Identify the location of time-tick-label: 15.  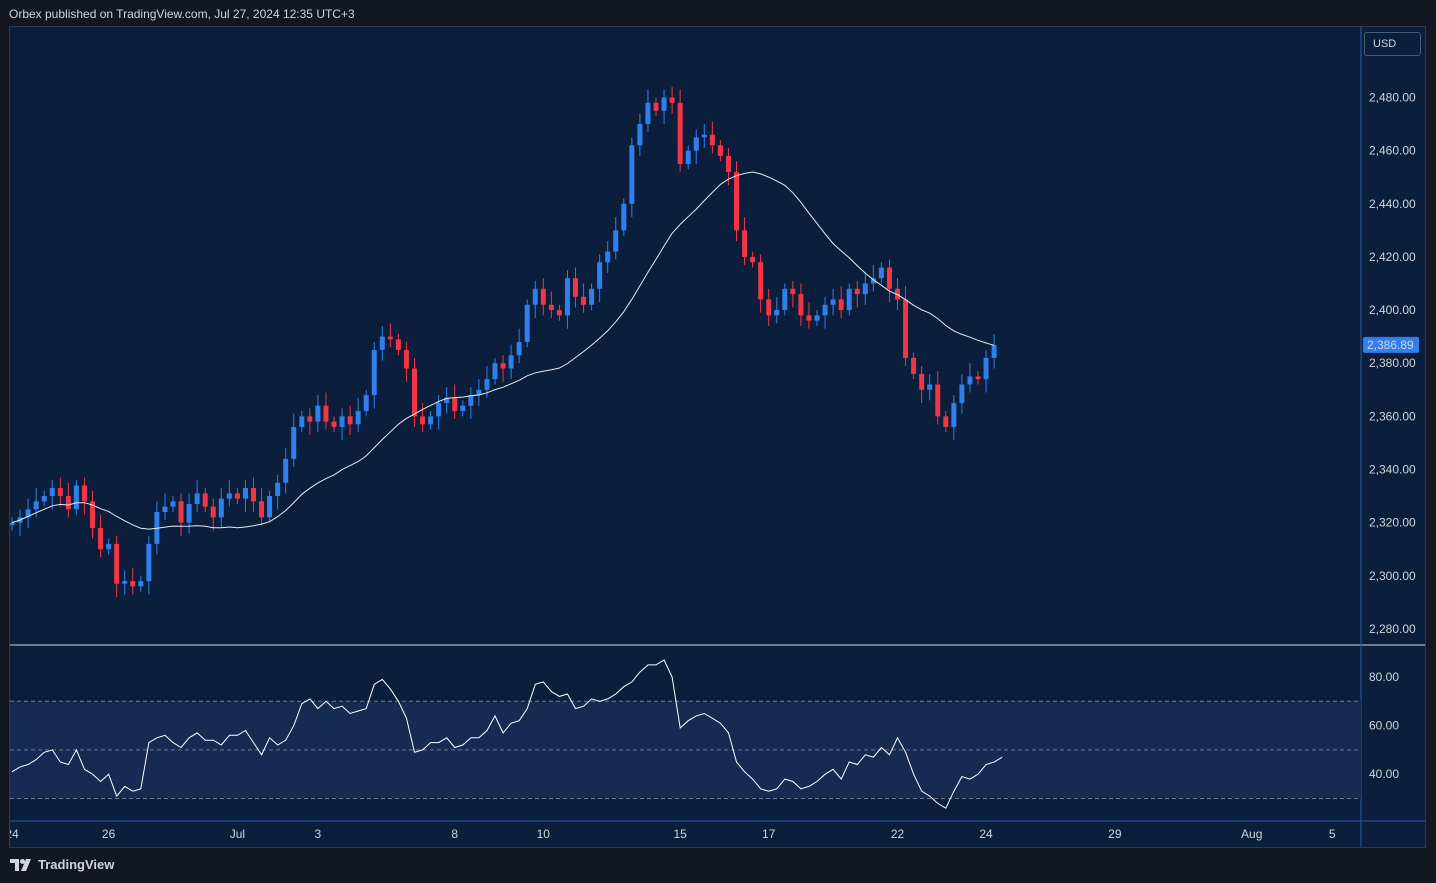
(680, 834).